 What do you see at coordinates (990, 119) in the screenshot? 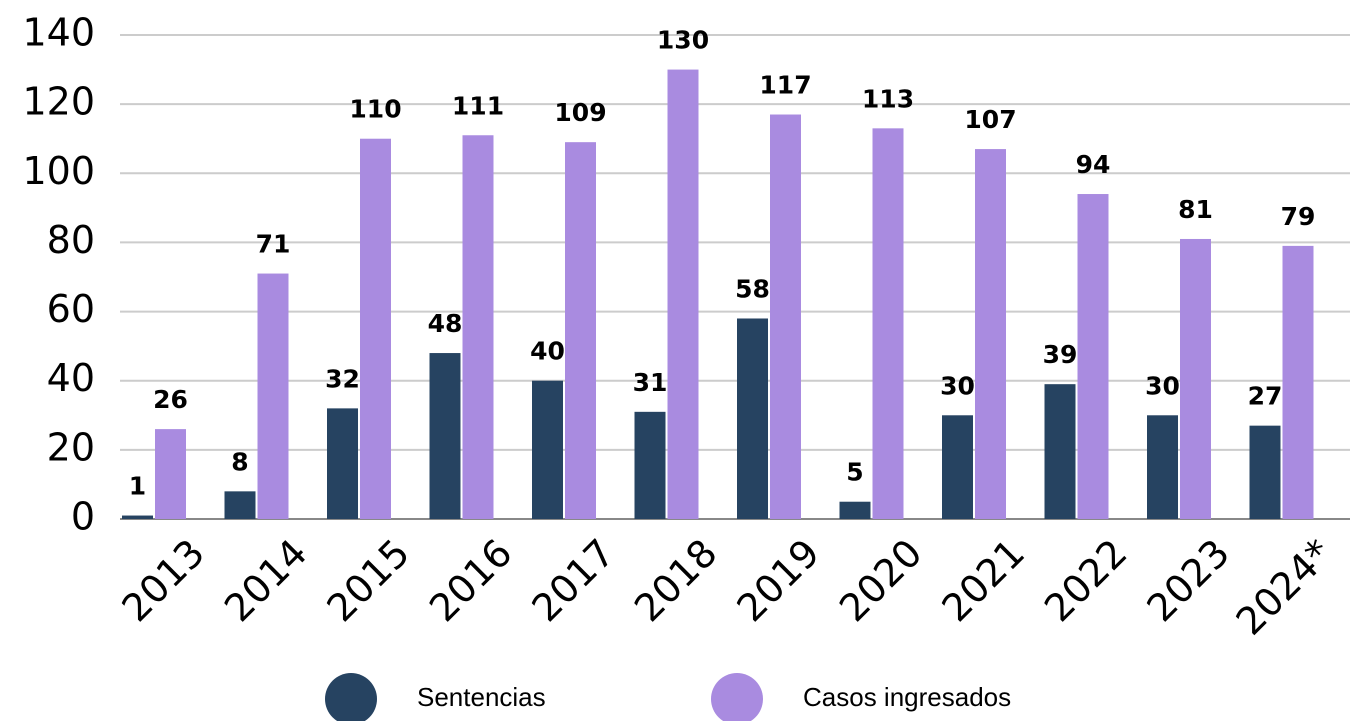
I see `data-label: 107` at bounding box center [990, 119].